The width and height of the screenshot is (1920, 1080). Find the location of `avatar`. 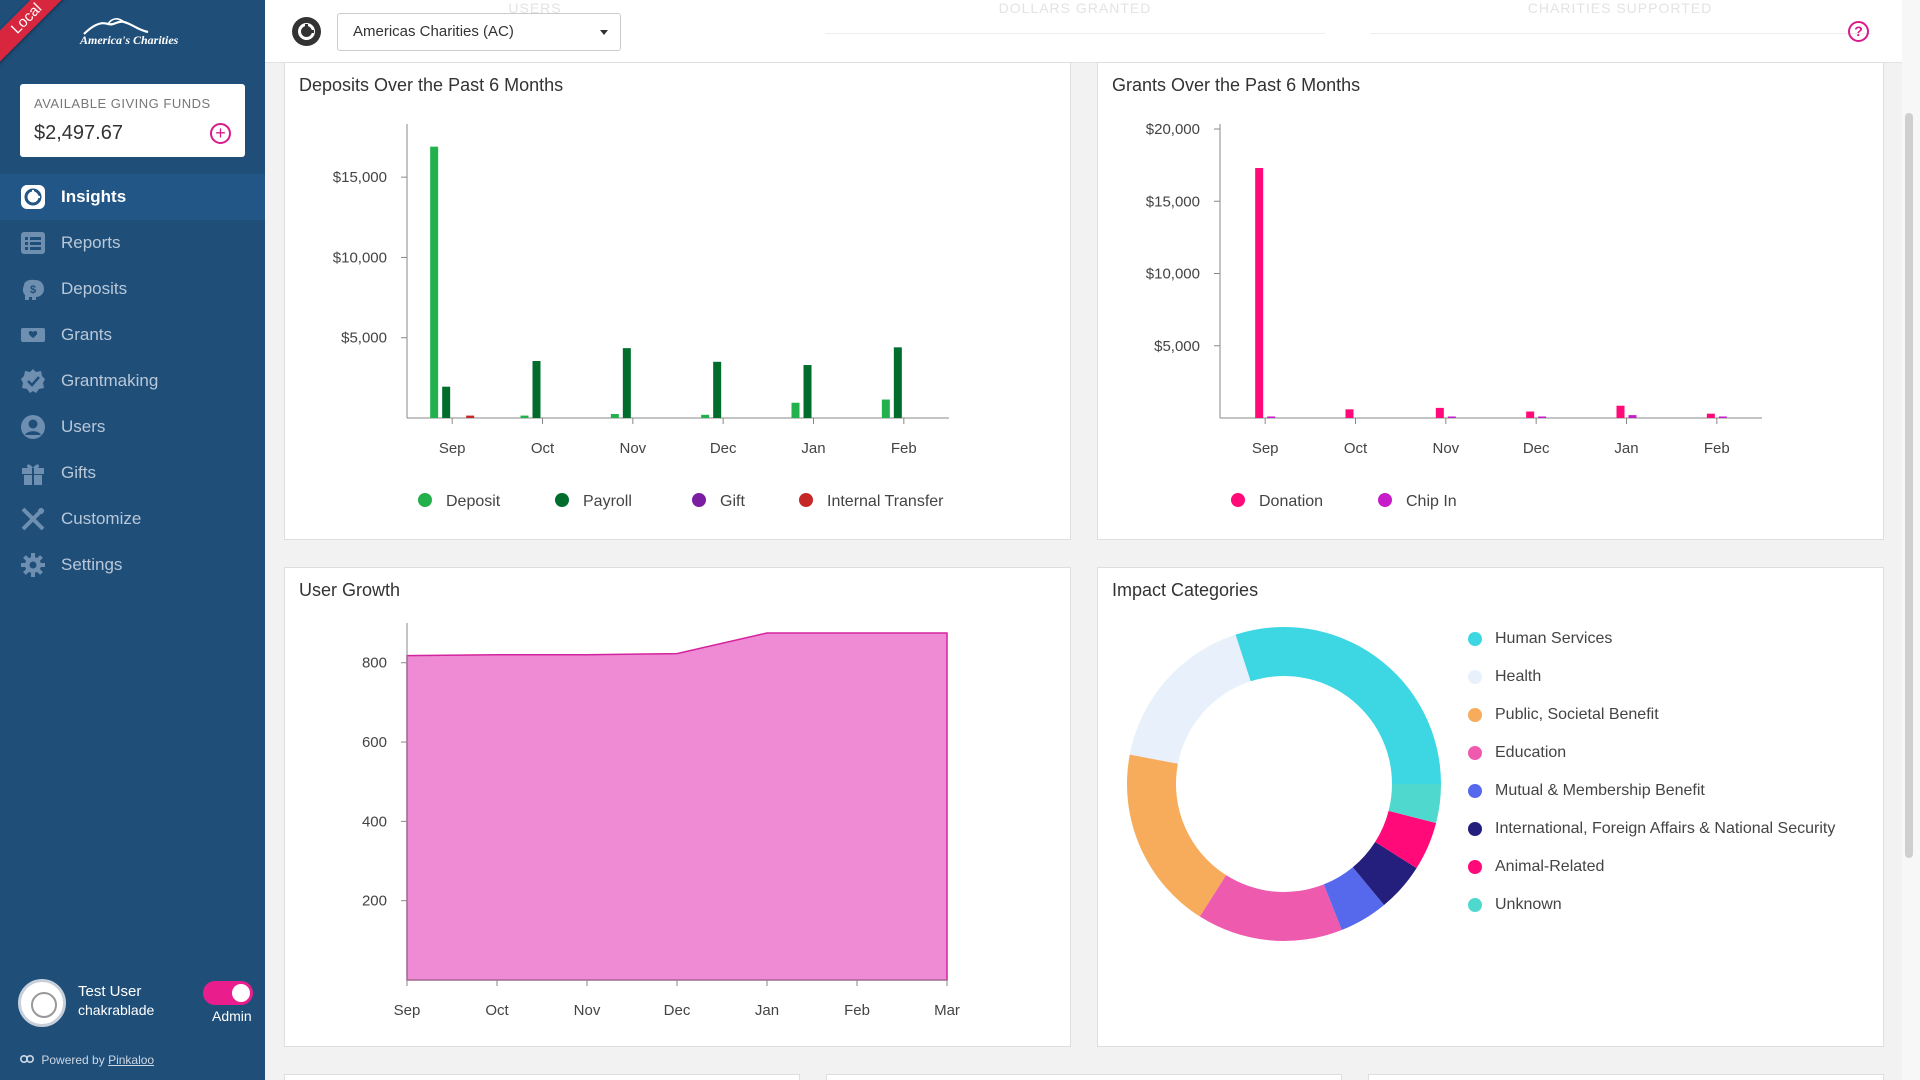

avatar is located at coordinates (42, 1003).